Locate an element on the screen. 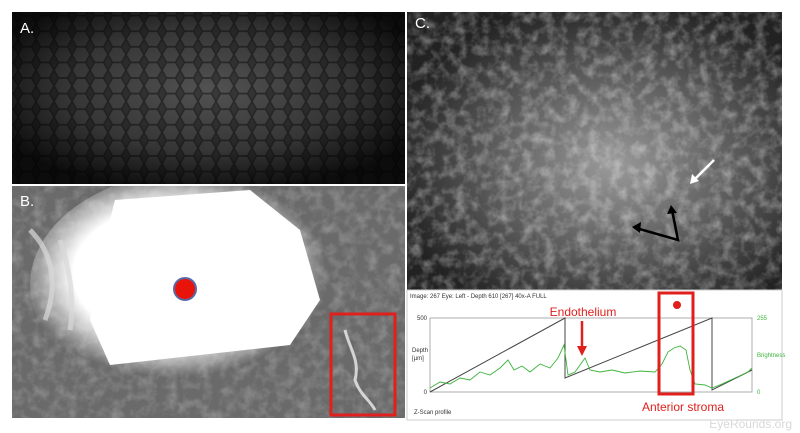 This screenshot has width=800, height=433. watermark: EyeRounds.org is located at coordinates (750, 424).